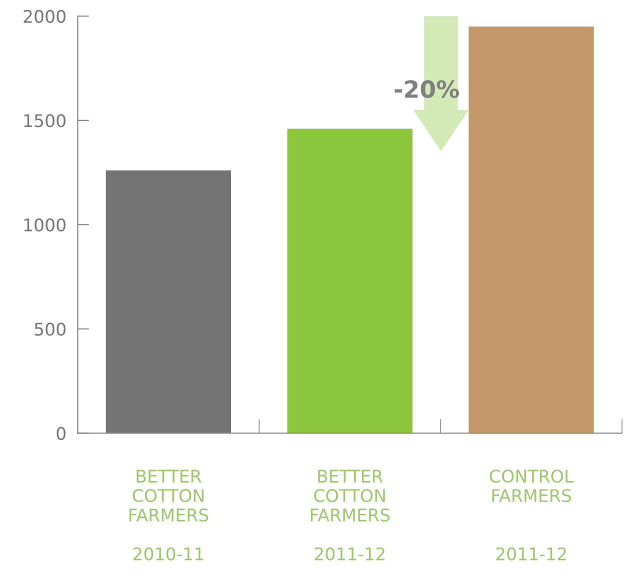  I want to click on category-label: CONTROL FARMERS 2011-12, so click(532, 515).